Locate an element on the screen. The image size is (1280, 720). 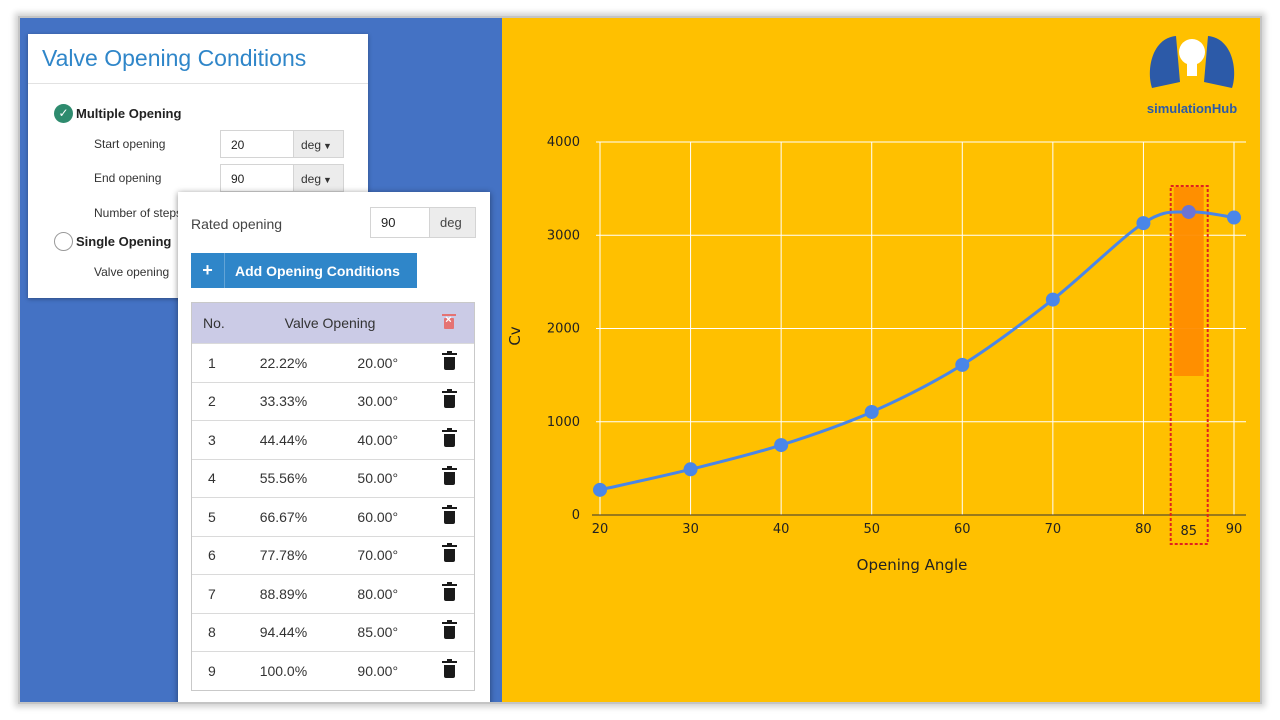
bulb-icon is located at coordinates (1192, 52).